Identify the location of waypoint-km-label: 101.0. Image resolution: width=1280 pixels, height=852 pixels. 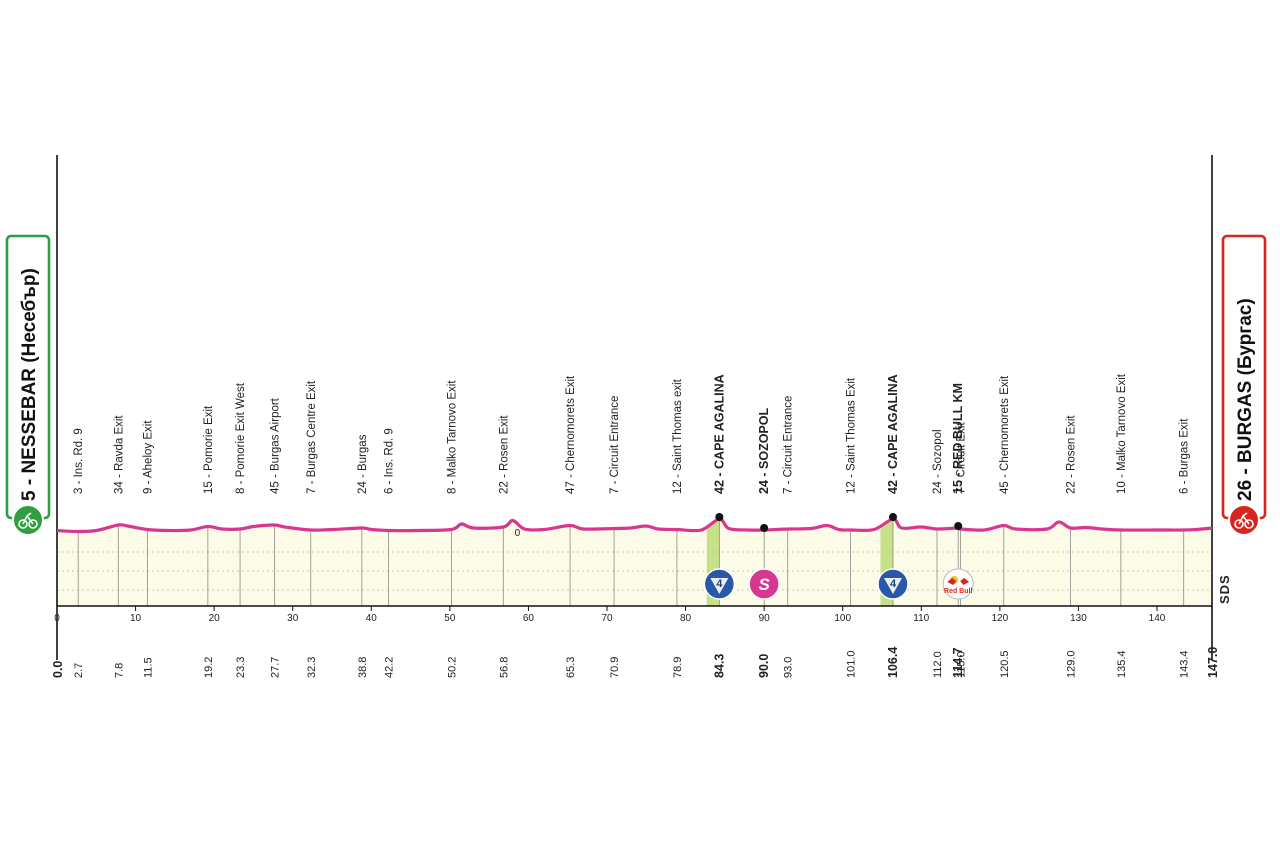
(852, 664).